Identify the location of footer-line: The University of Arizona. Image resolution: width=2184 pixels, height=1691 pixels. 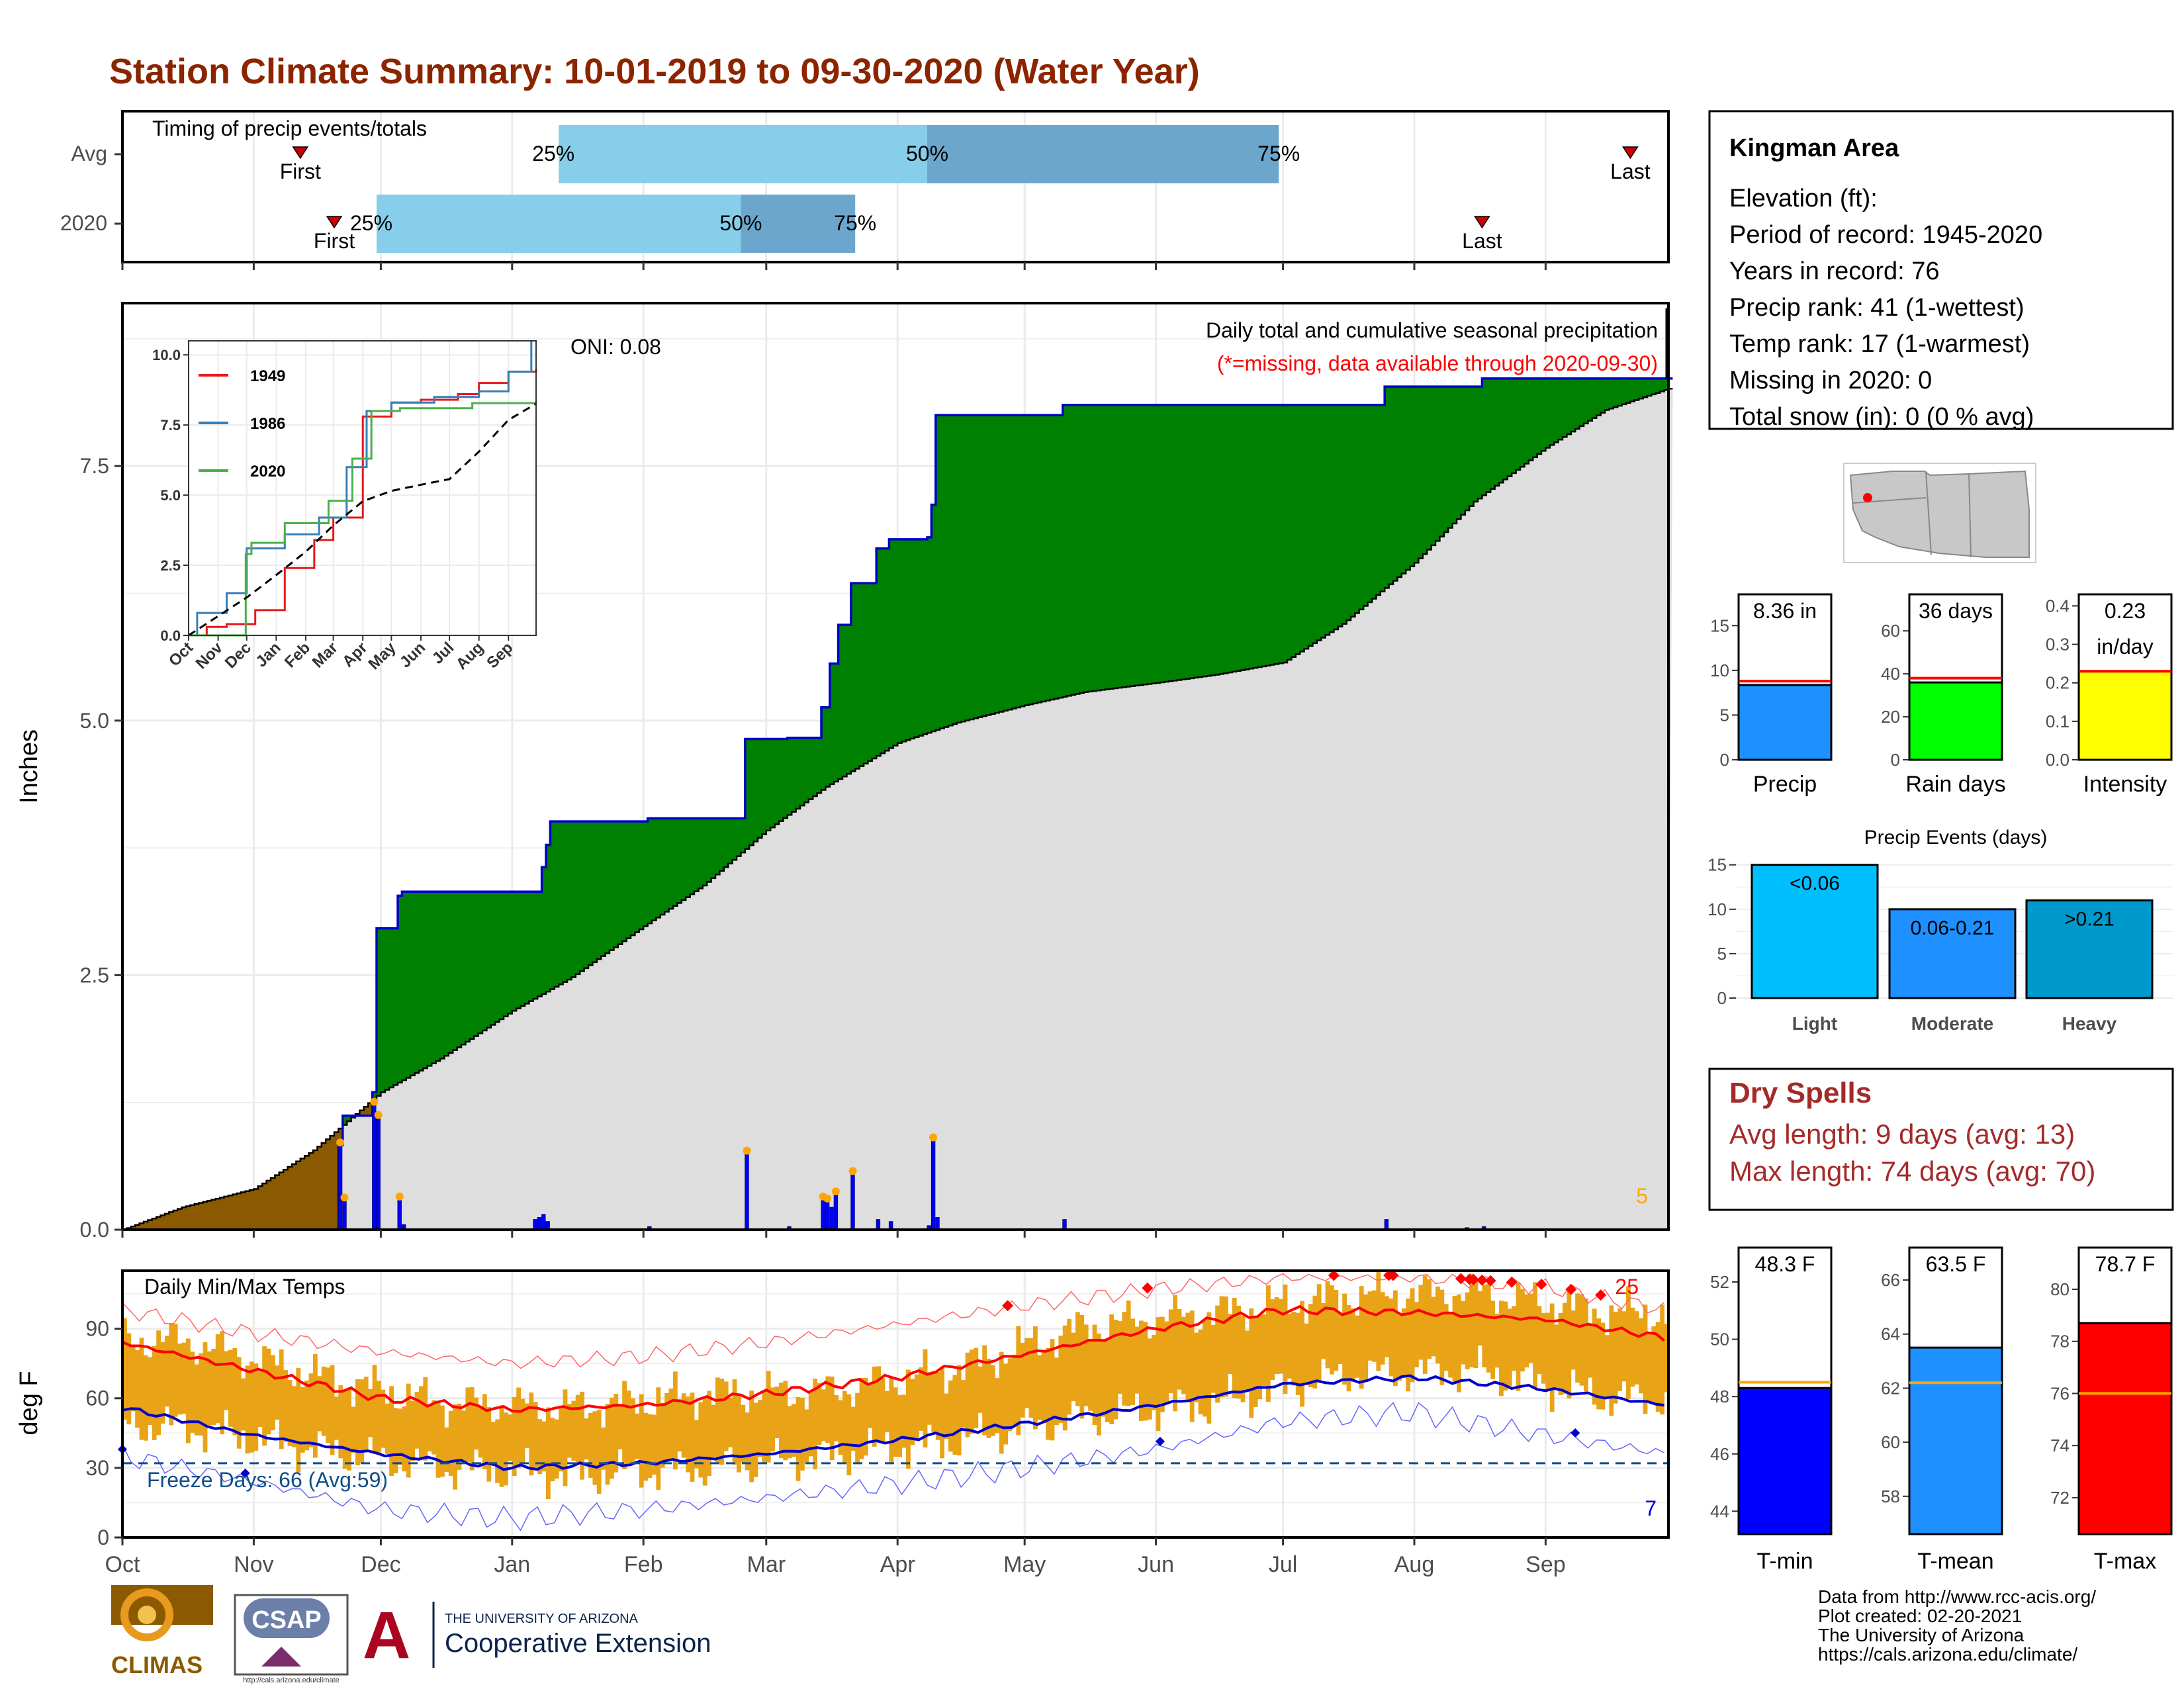
(1922, 1635).